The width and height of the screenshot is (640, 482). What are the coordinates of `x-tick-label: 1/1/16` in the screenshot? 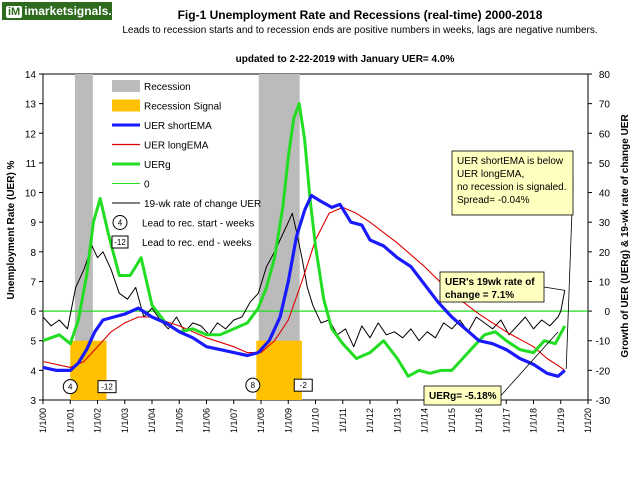 It's located at (479, 420).